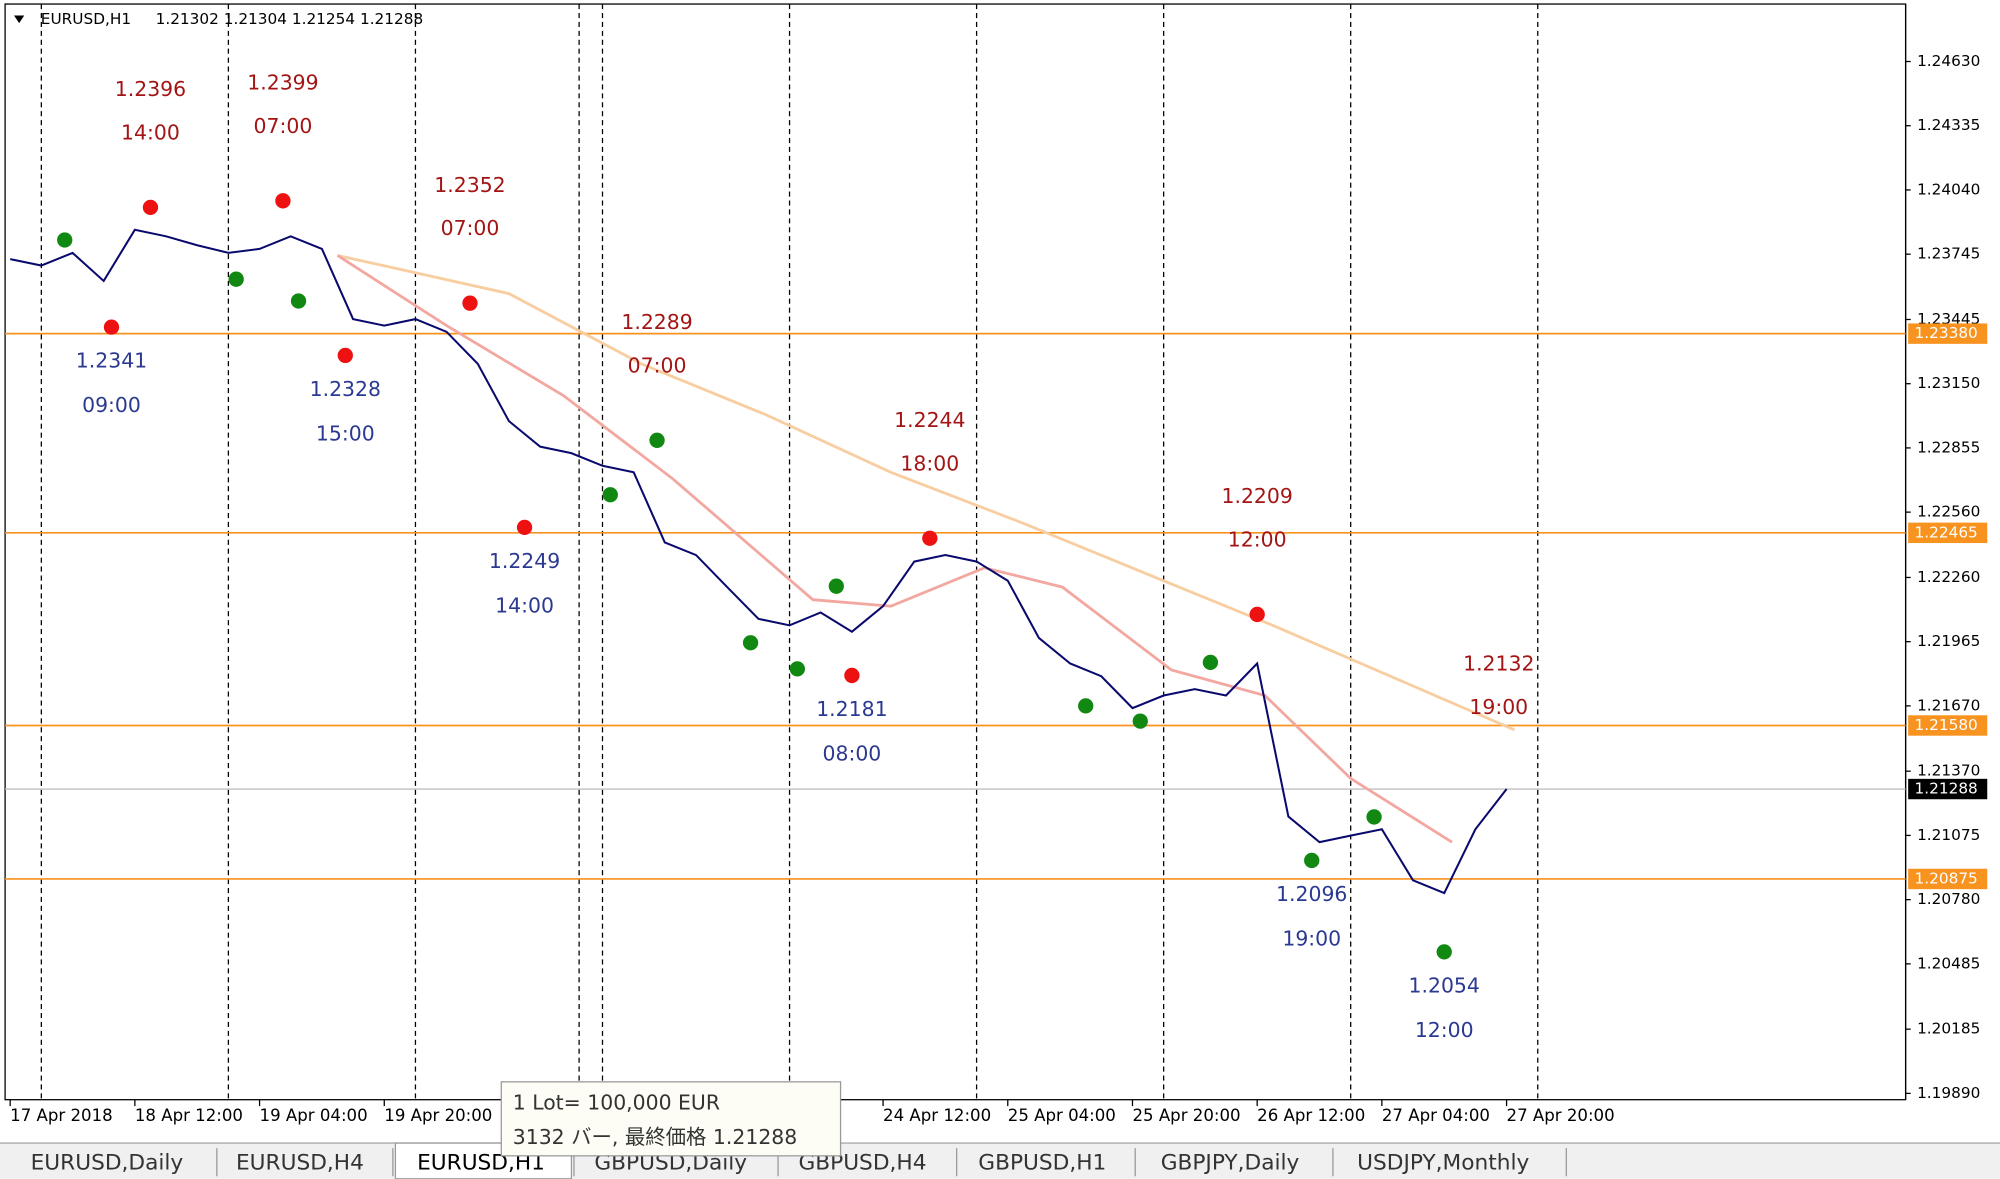 Image resolution: width=2000 pixels, height=1179 pixels. What do you see at coordinates (1948, 577) in the screenshot?
I see `y-tick-label: 1.22260` at bounding box center [1948, 577].